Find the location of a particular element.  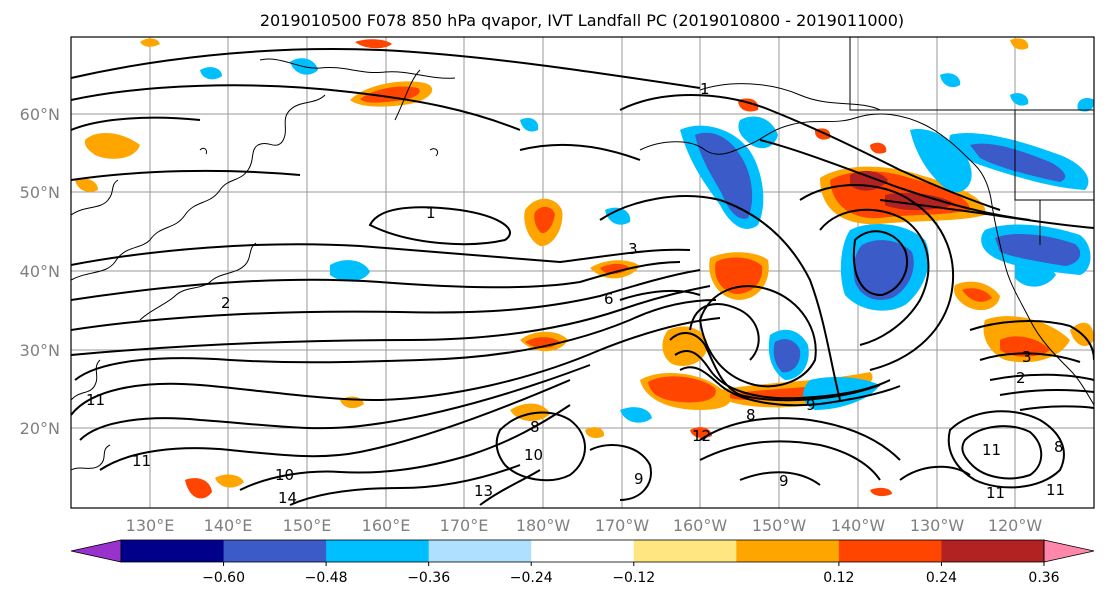

contour-label: 12 is located at coordinates (701, 436).